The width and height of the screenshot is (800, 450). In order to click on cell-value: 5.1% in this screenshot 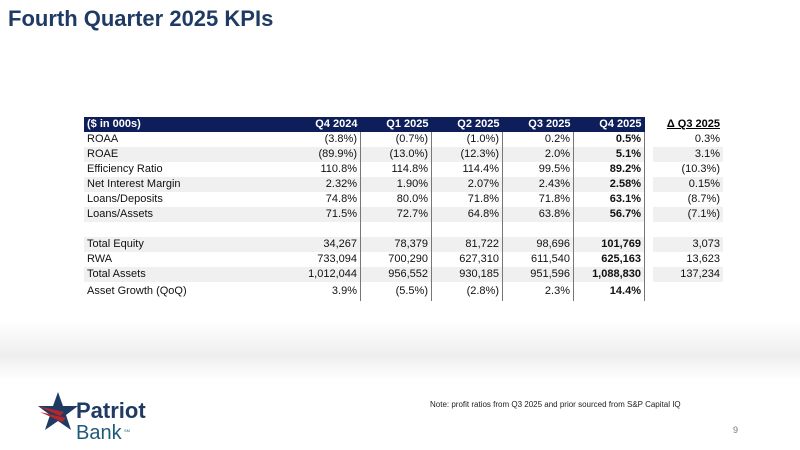, I will do `click(609, 154)`.